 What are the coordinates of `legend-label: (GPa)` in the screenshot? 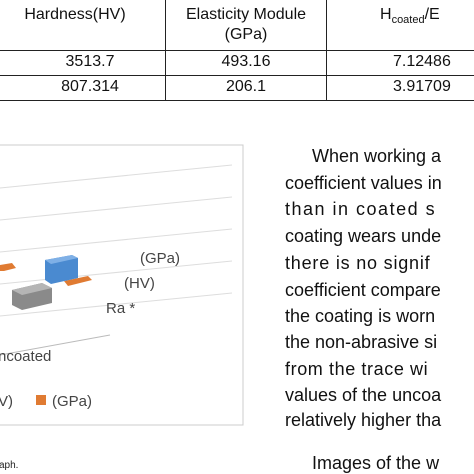 It's located at (72, 401).